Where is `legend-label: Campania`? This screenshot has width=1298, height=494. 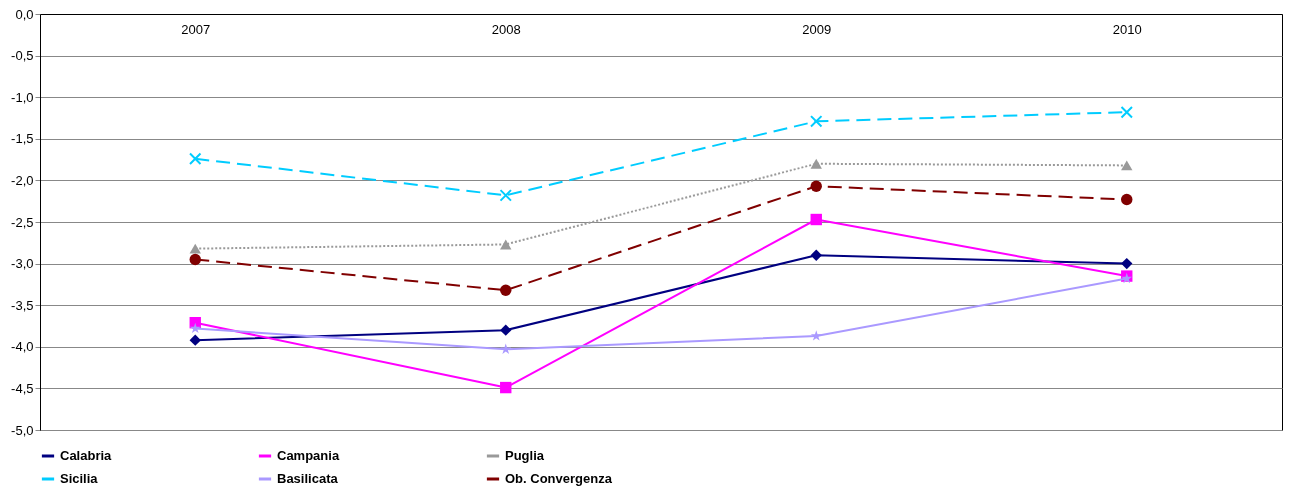 legend-label: Campania is located at coordinates (308, 455).